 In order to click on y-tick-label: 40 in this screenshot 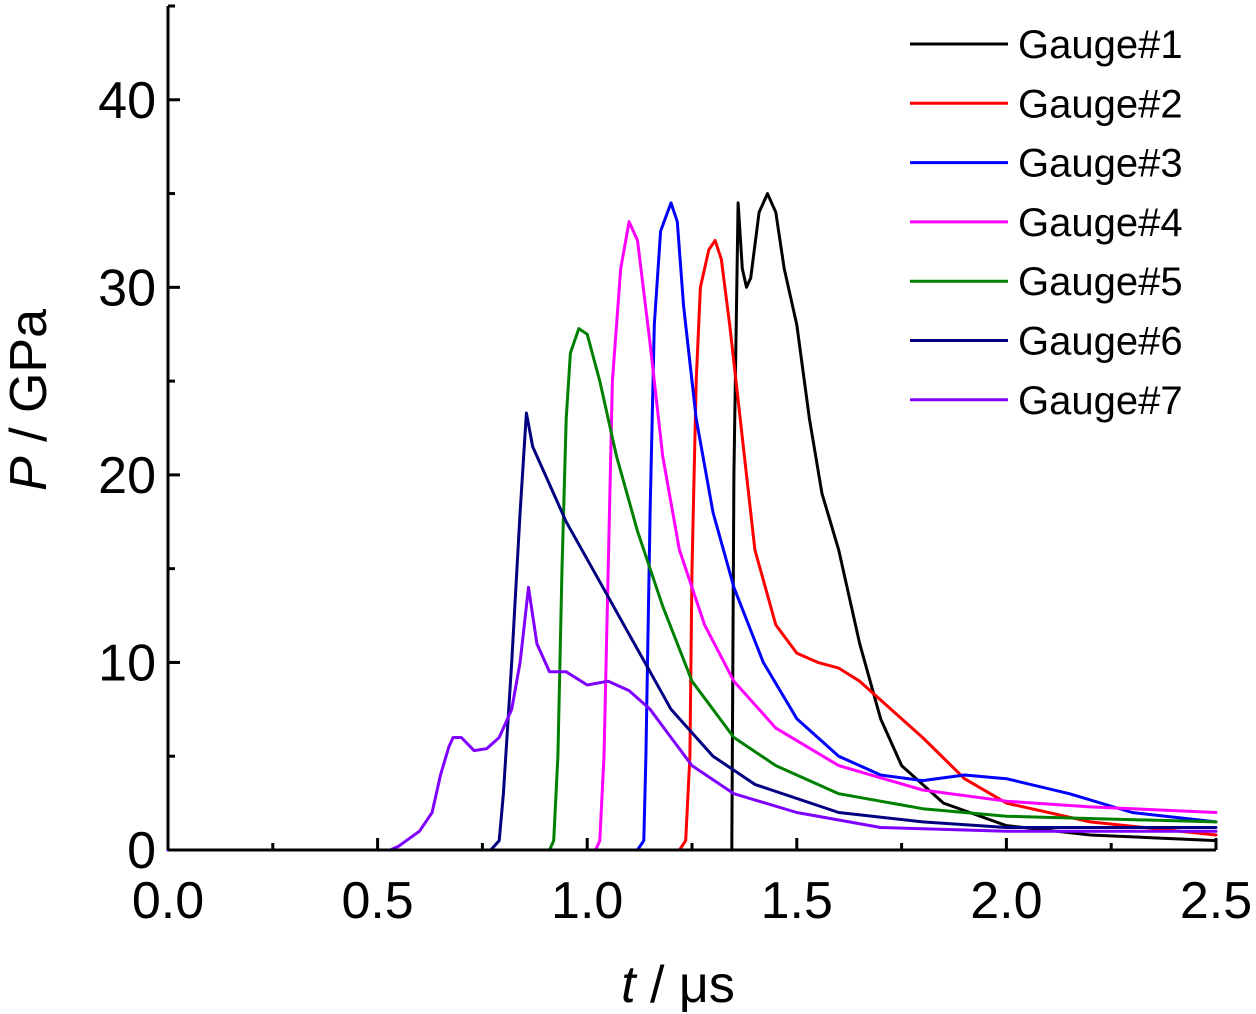, I will do `click(127, 101)`.